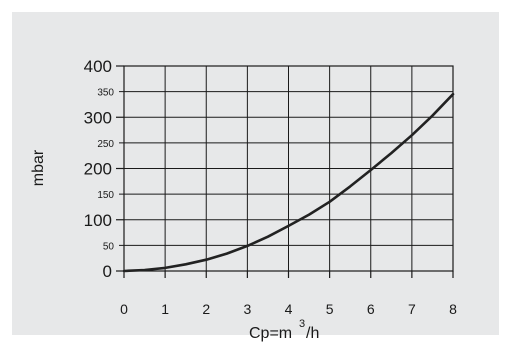 The height and width of the screenshot is (347, 510). I want to click on y-axis-label: mbar, so click(38, 167).